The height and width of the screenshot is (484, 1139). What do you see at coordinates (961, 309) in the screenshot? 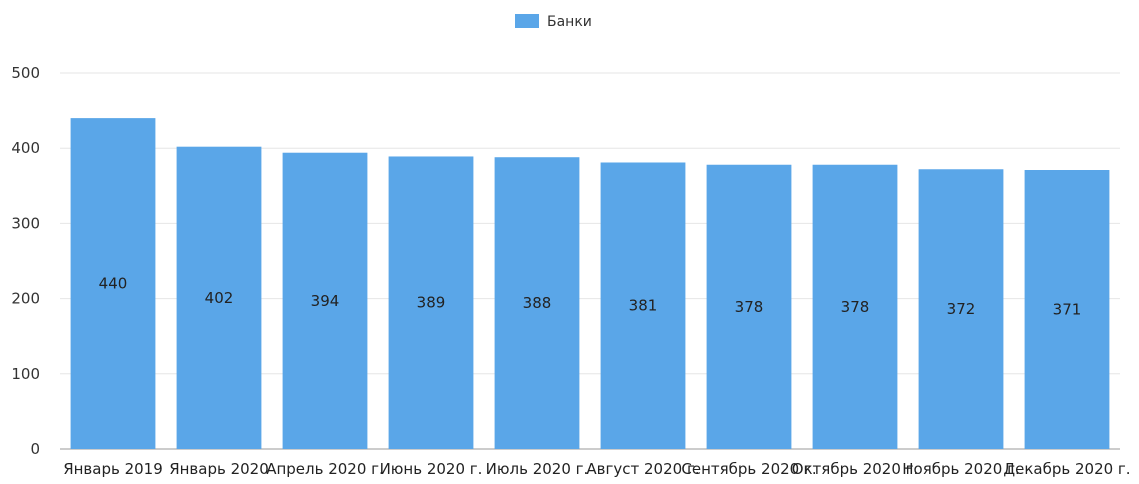
I see `data-label: 372` at bounding box center [961, 309].